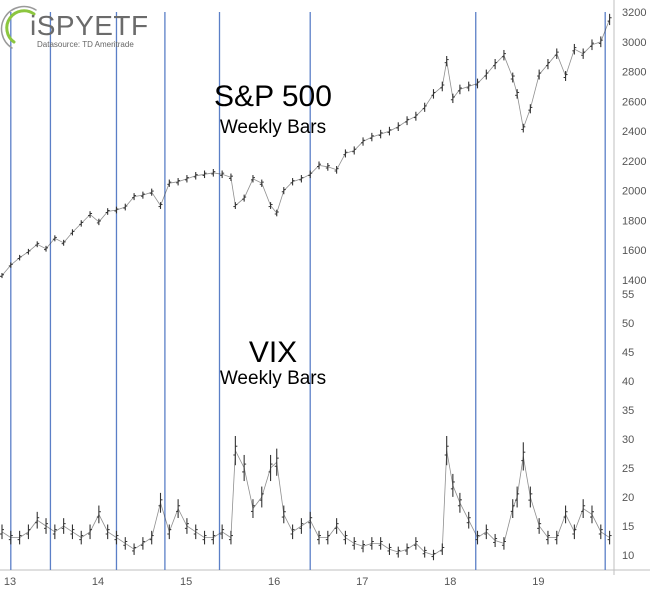 The height and width of the screenshot is (590, 650). I want to click on sp500-subtitle: Weekly Bars, so click(273, 127).